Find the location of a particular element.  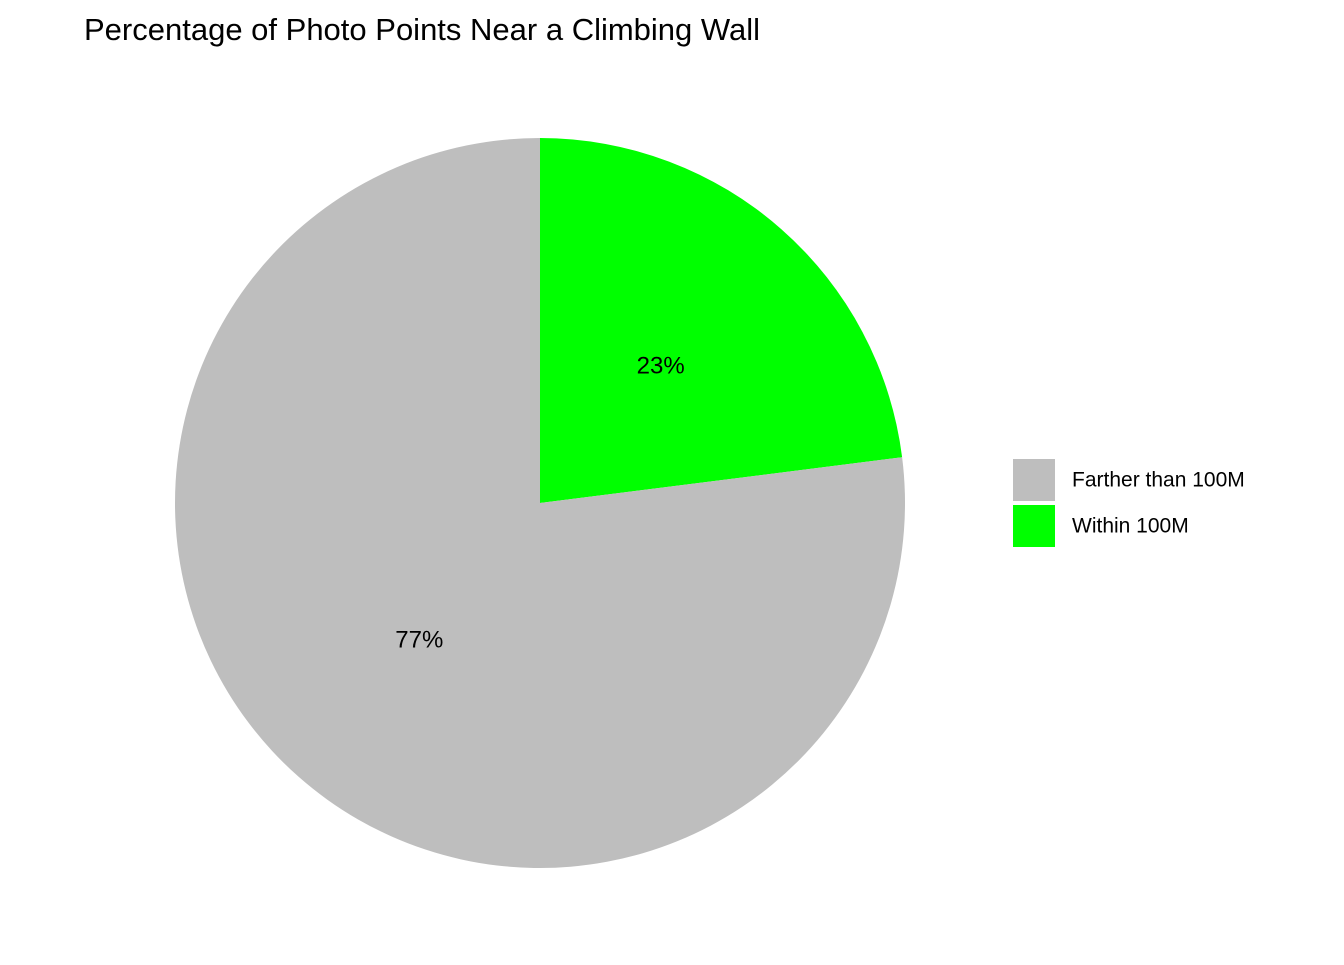

slice-label-farther-than-100m: 77% is located at coordinates (419, 639).